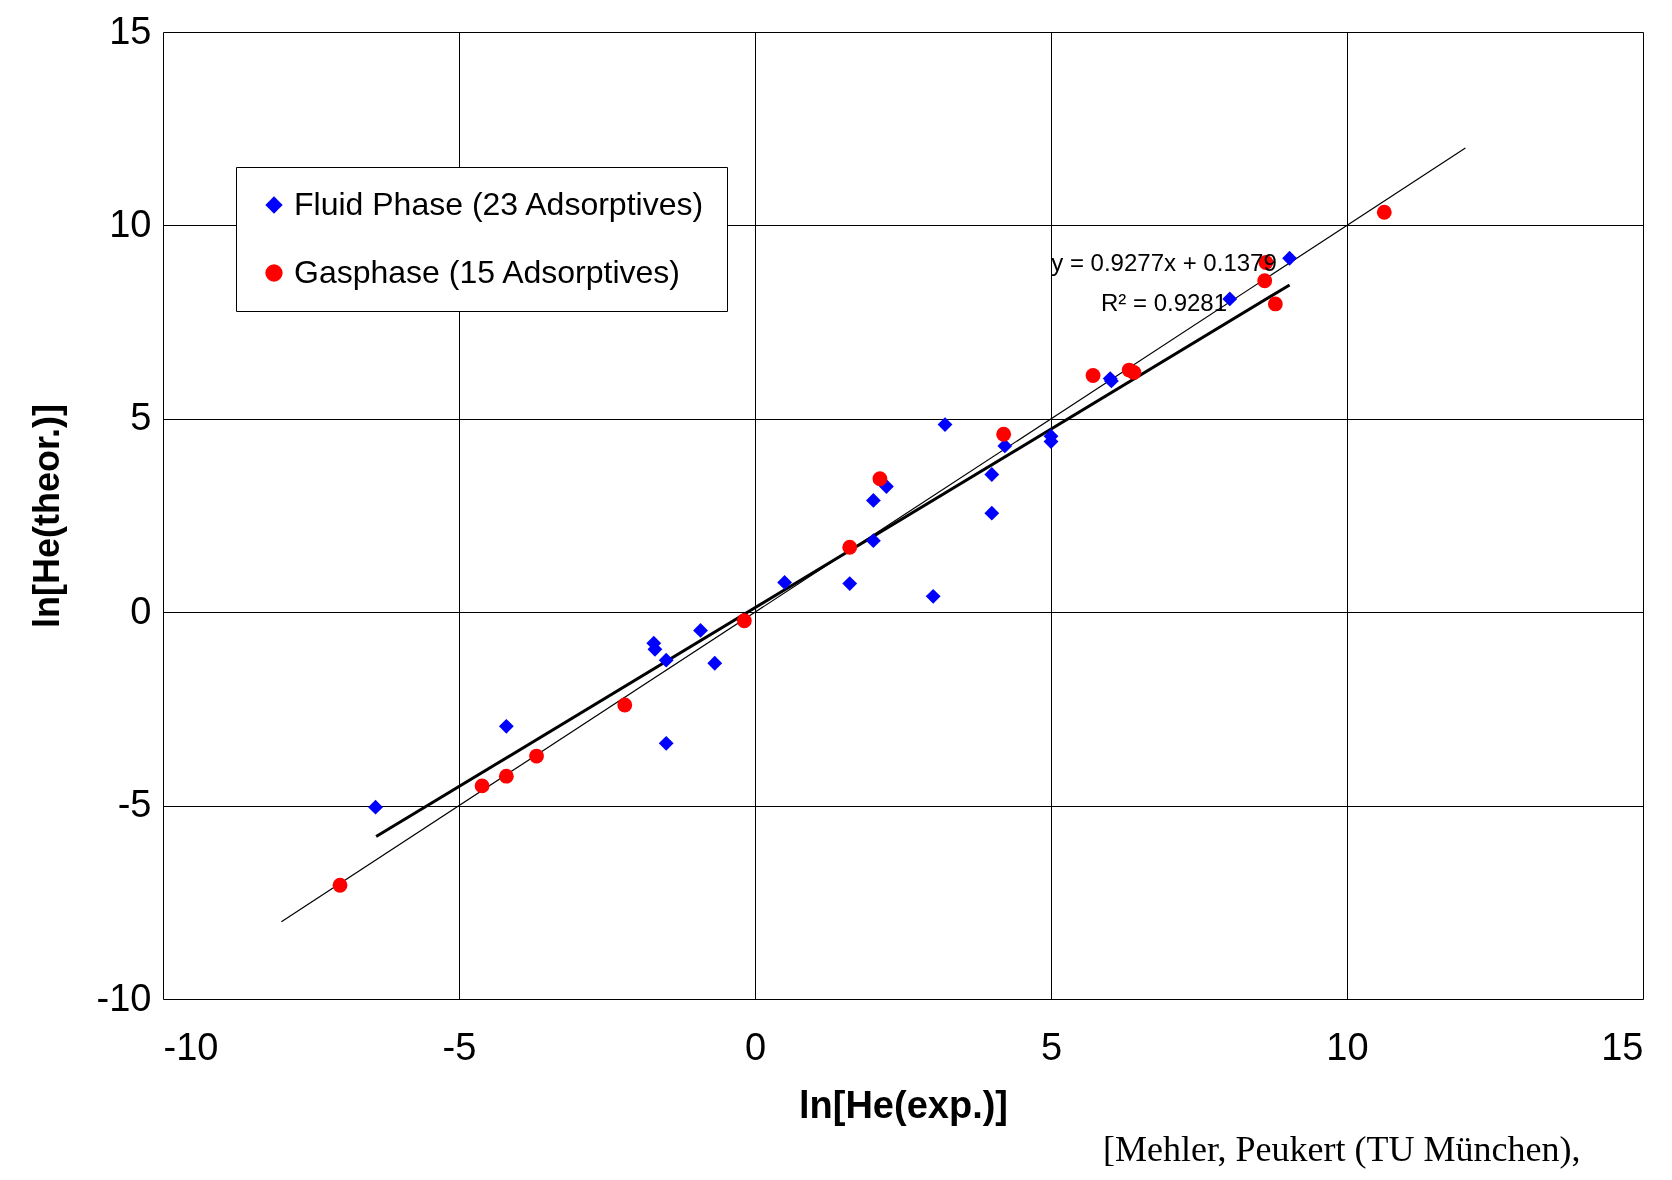  I want to click on x-tick-label: 10, so click(1347, 1046).